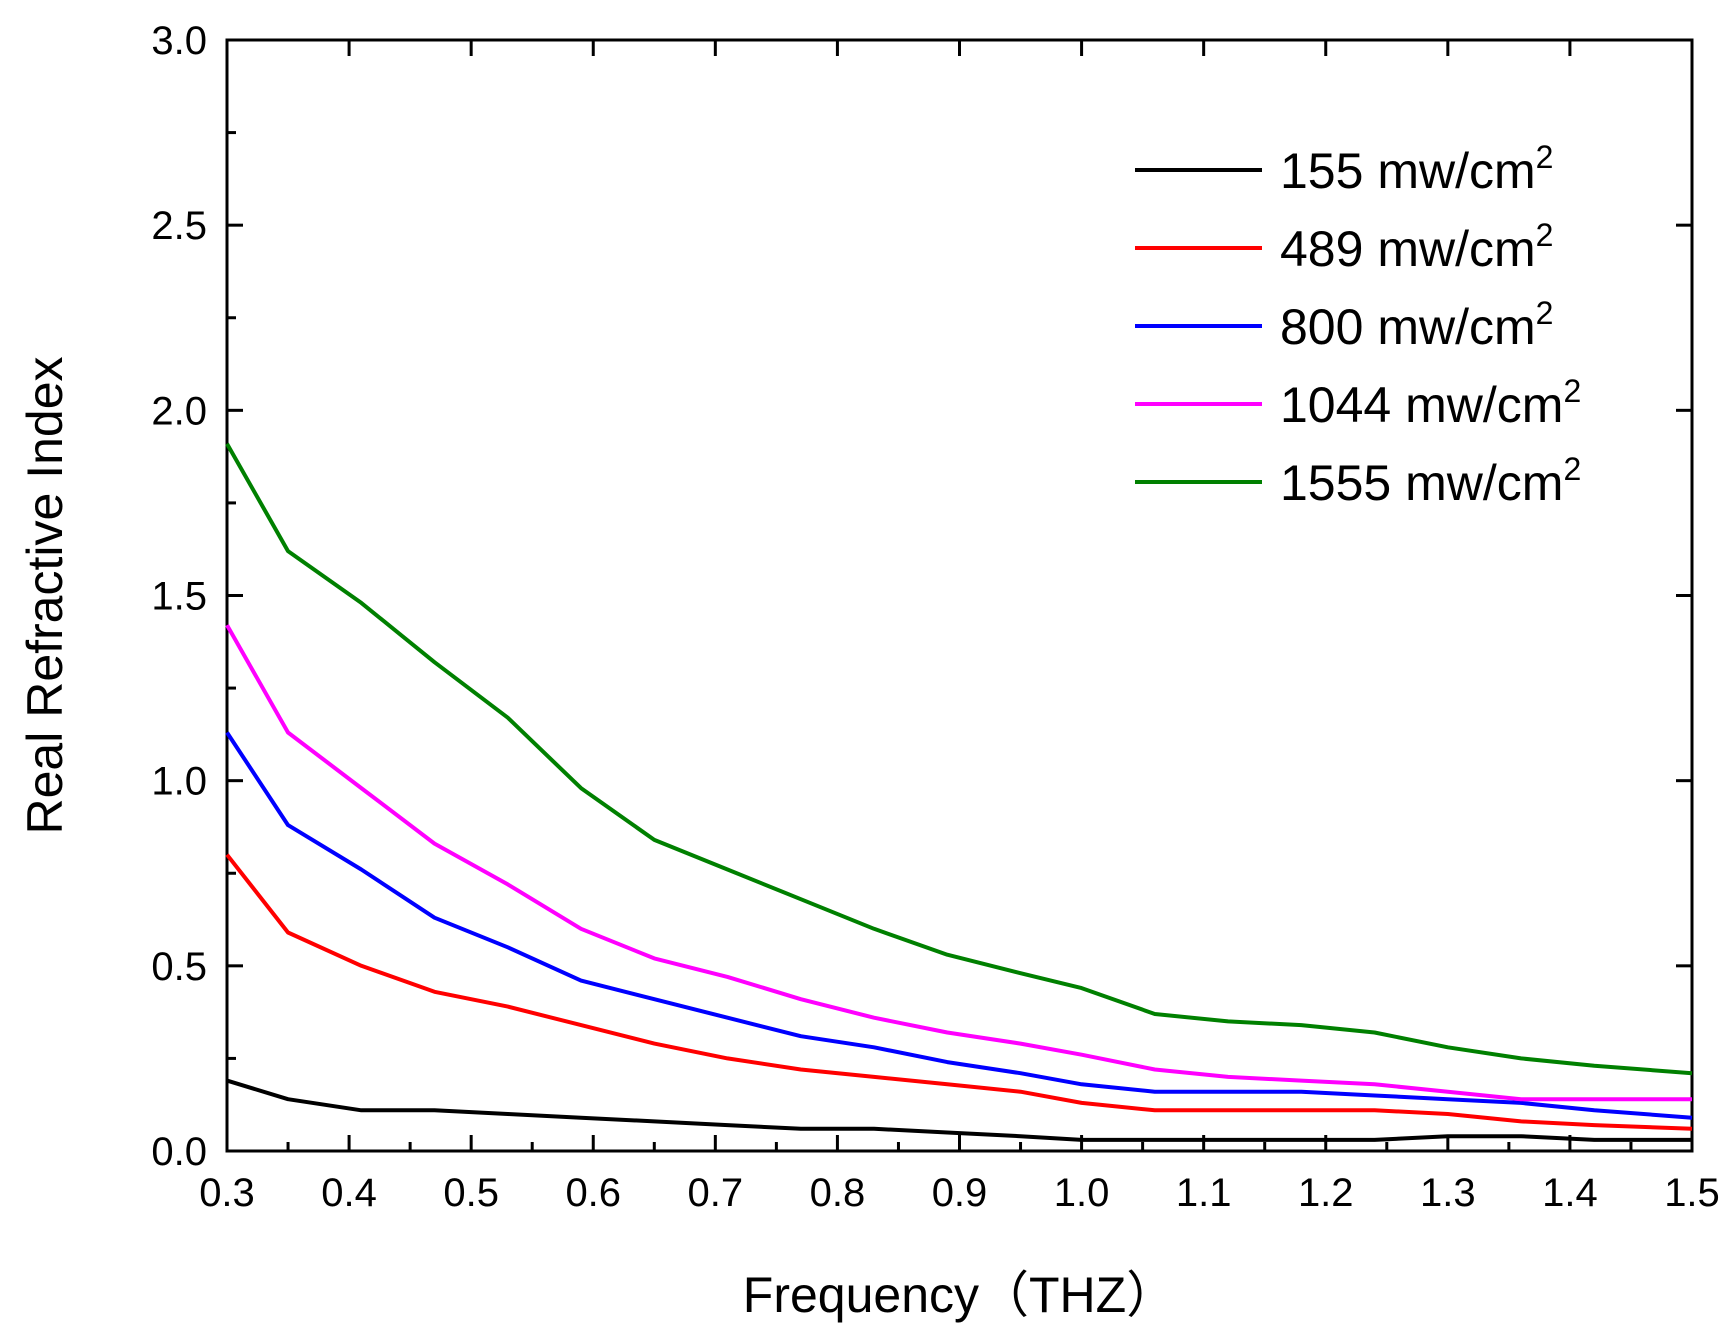 The width and height of the screenshot is (1735, 1338). I want to click on legend-label-2: 800 mw/cm2, so click(1416, 325).